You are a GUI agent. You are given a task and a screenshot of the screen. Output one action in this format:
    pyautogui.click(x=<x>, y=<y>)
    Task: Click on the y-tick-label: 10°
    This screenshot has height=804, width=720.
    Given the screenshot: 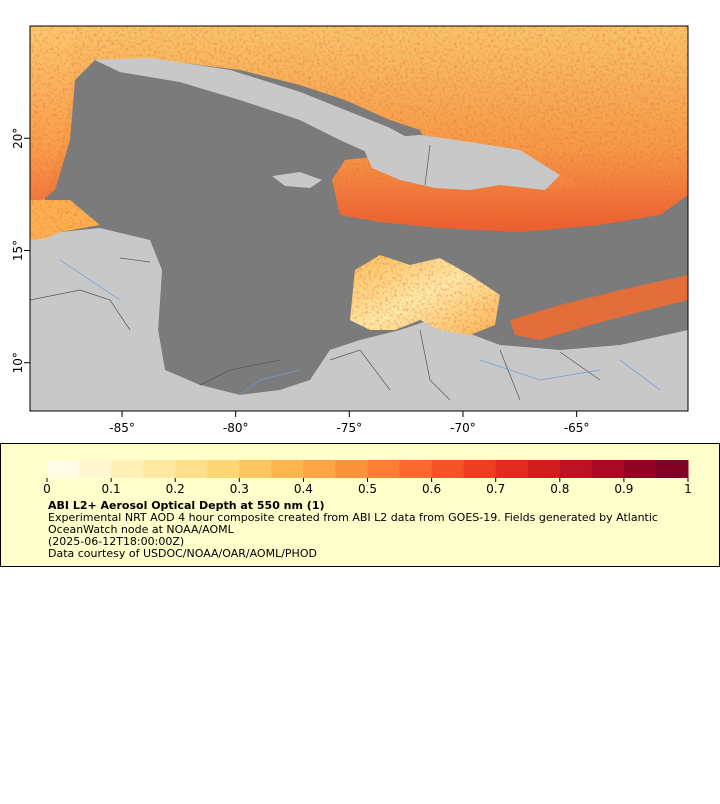 What is the action you would take?
    pyautogui.click(x=18, y=362)
    